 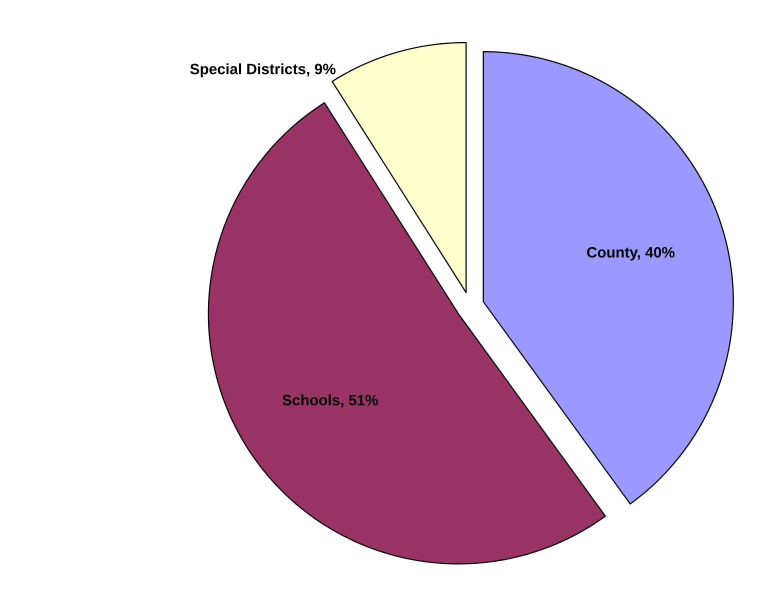 What do you see at coordinates (263, 70) in the screenshot?
I see `slice-label: Special Districts, 9%` at bounding box center [263, 70].